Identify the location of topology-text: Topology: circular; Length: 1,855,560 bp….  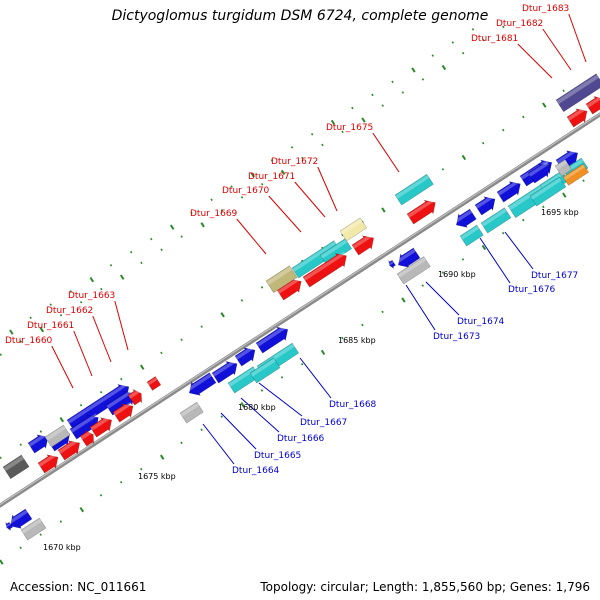
(425, 587).